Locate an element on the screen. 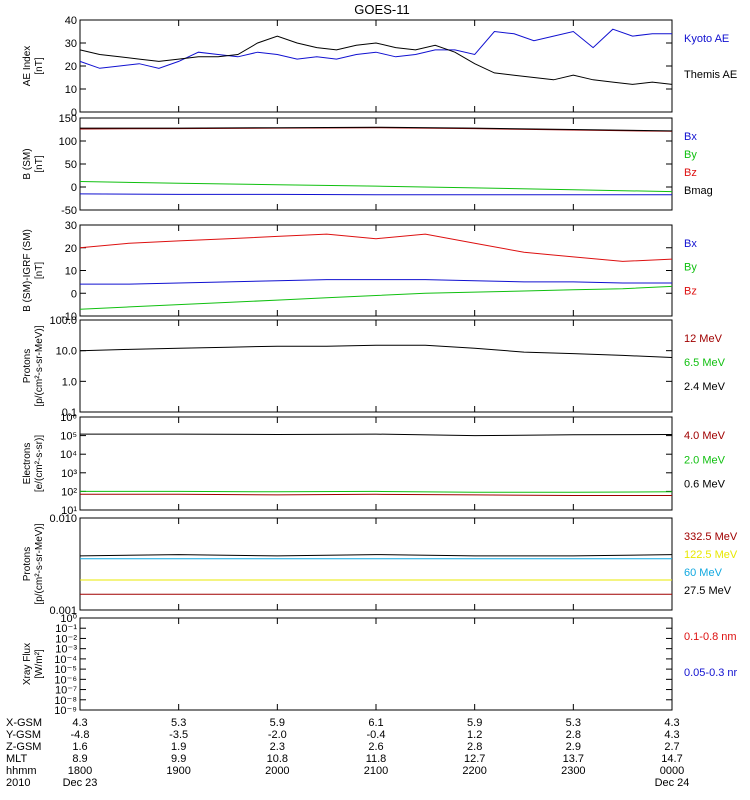  panel-0: 0 10 20 30 40 AE Index [nT] Kyoto AE Themis AE is located at coordinates (379, 67).